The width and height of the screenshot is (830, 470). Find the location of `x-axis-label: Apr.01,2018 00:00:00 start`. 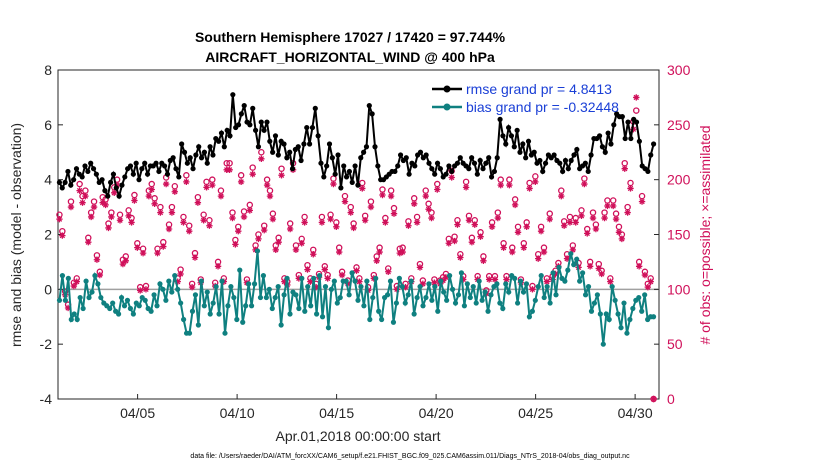

x-axis-label: Apr.01,2018 00:00:00 start is located at coordinates (357, 436).